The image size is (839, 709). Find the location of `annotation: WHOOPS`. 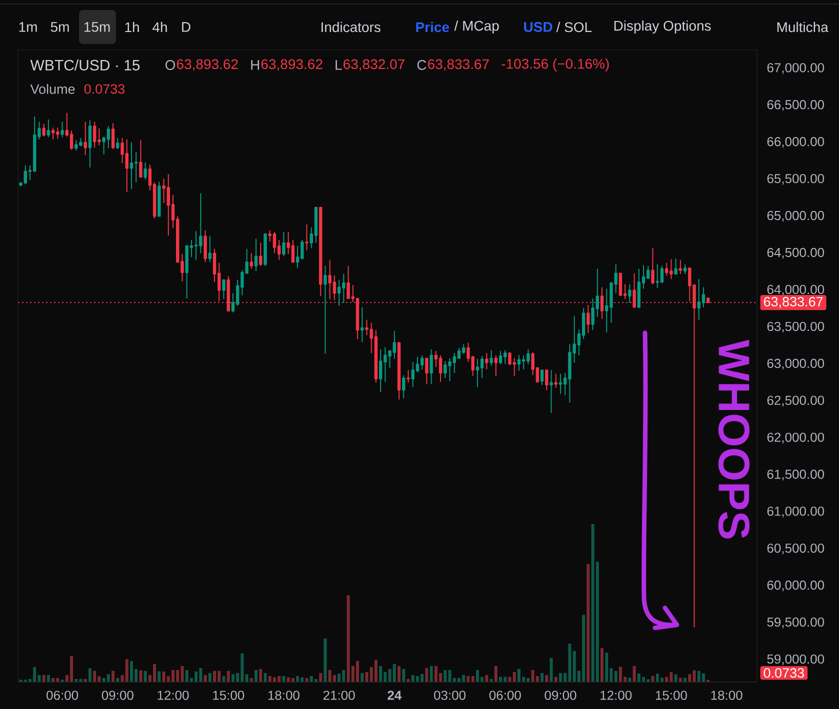

annotation: WHOOPS is located at coordinates (734, 439).